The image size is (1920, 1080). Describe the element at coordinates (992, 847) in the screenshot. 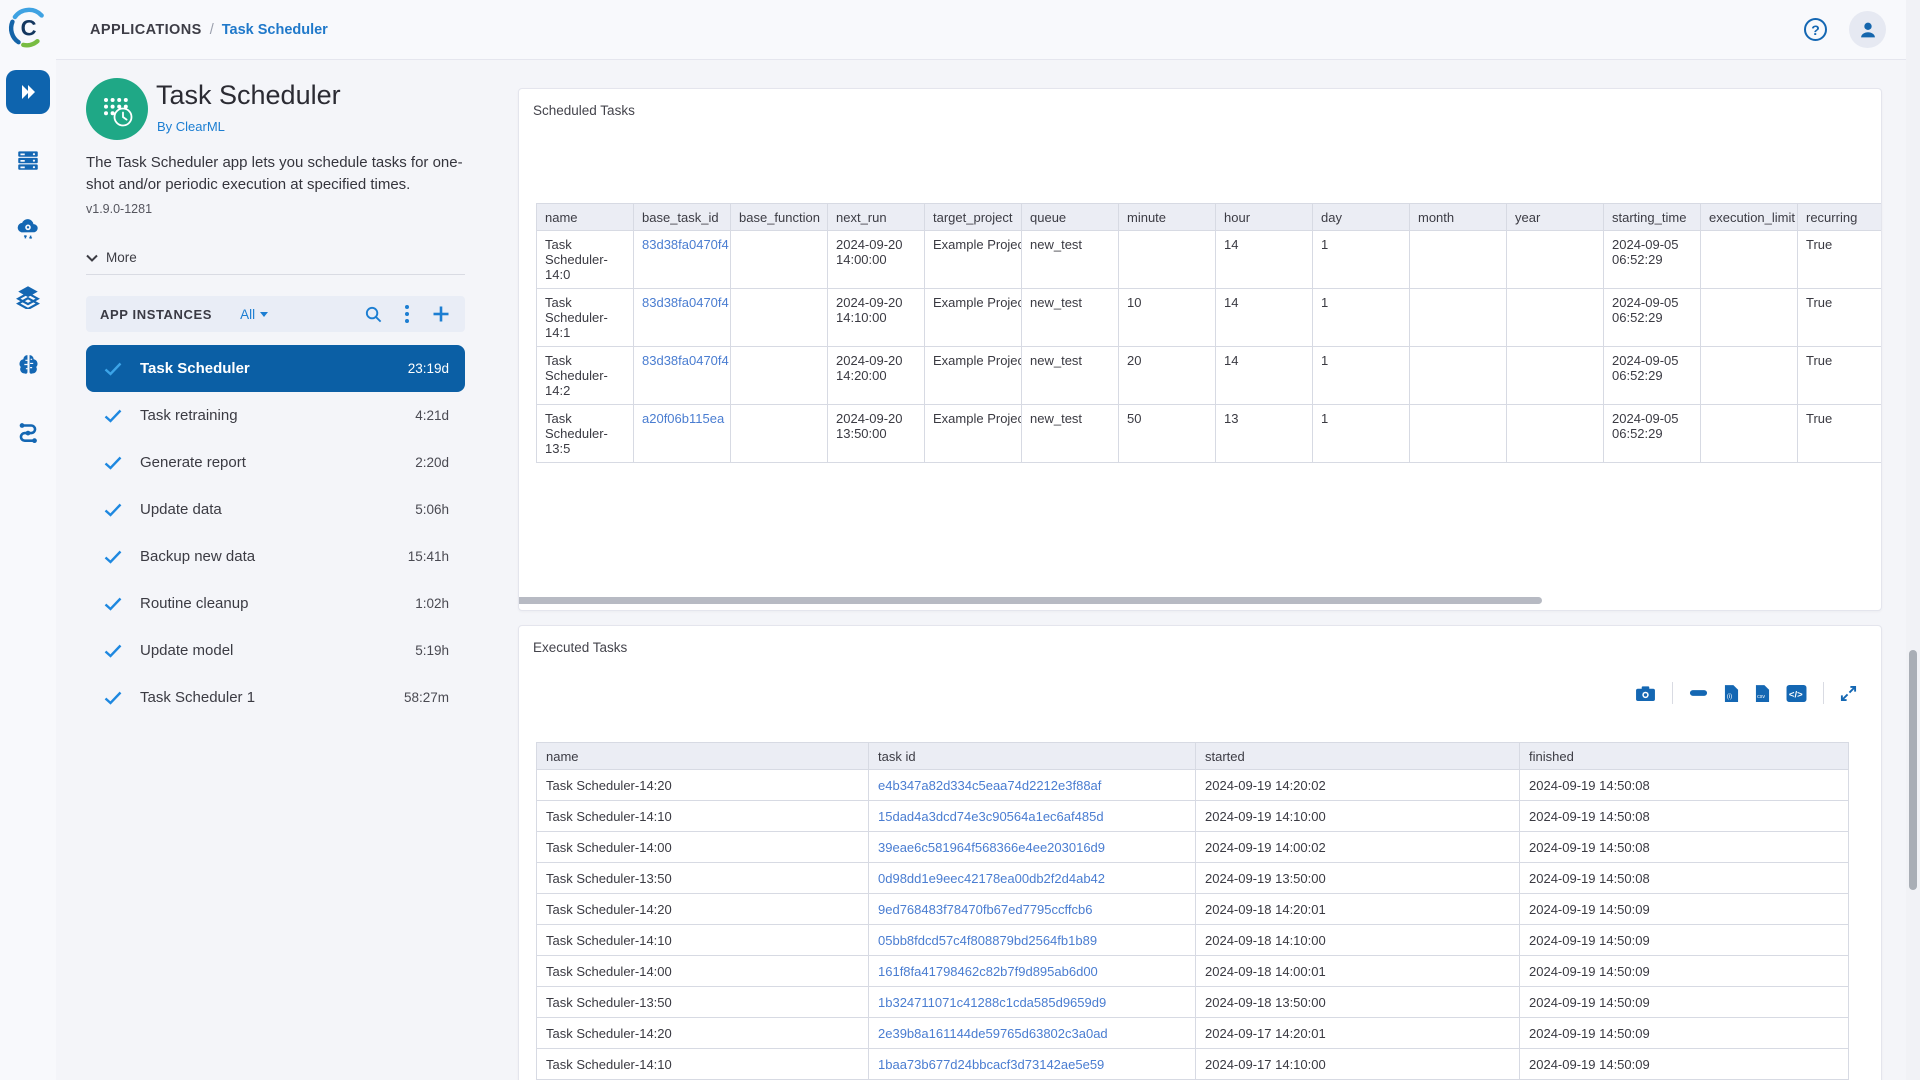

I see `task-id-link: 39eae6c581964f568366e4ee203016d9` at that location.